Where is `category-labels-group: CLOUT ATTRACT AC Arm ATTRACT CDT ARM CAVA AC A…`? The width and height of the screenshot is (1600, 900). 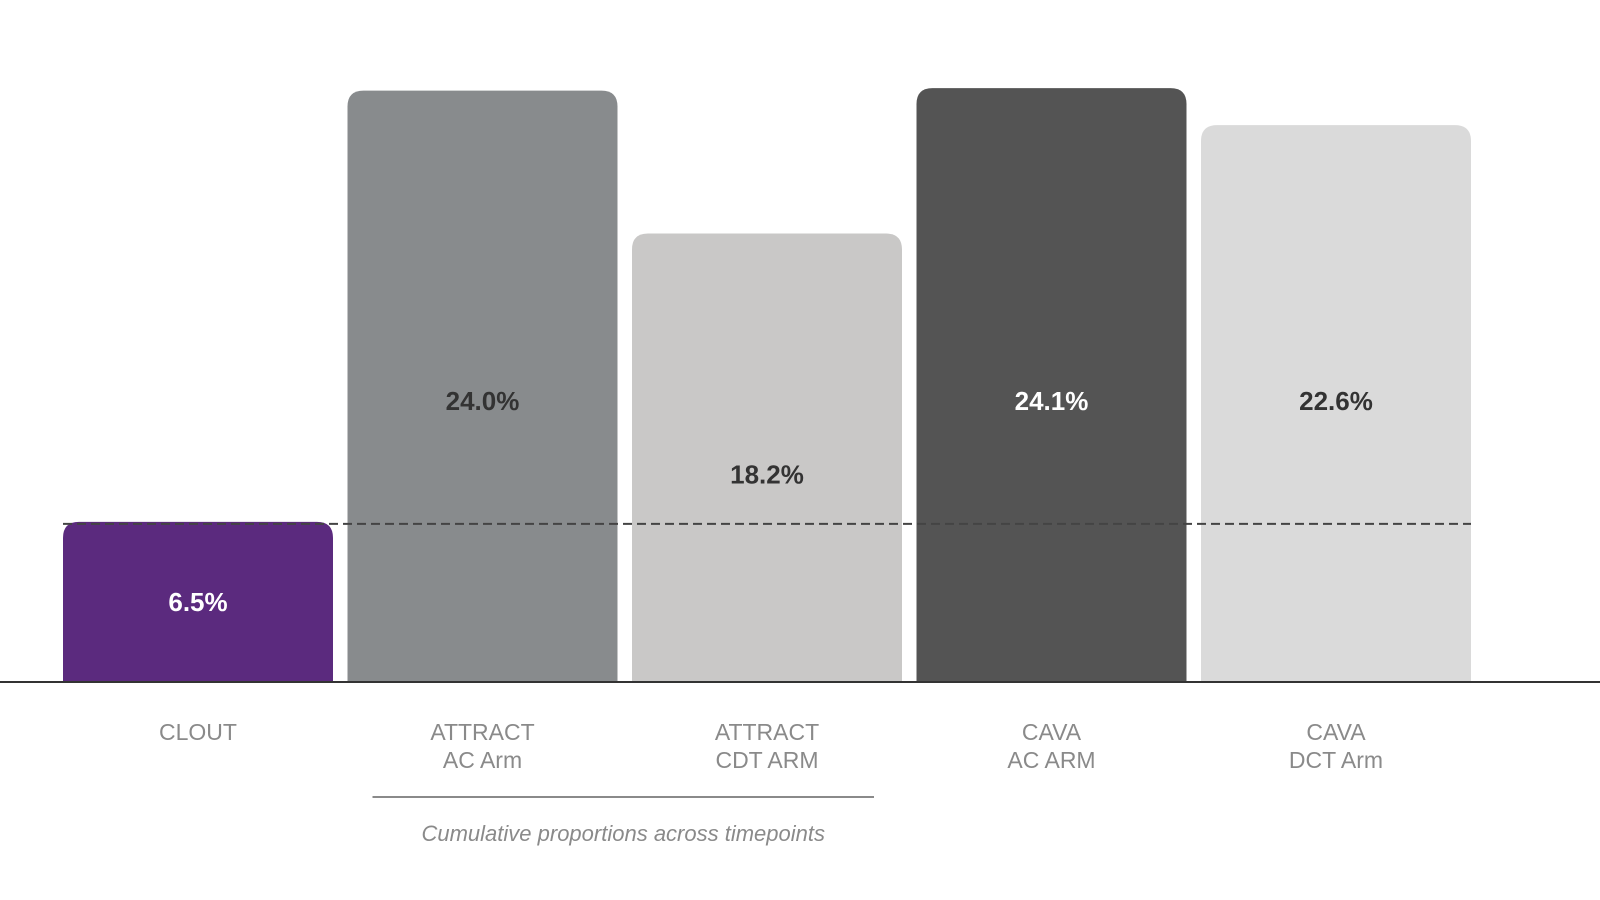 category-labels-group: CLOUT ATTRACT AC Arm ATTRACT CDT ARM CAVA AC A… is located at coordinates (771, 746).